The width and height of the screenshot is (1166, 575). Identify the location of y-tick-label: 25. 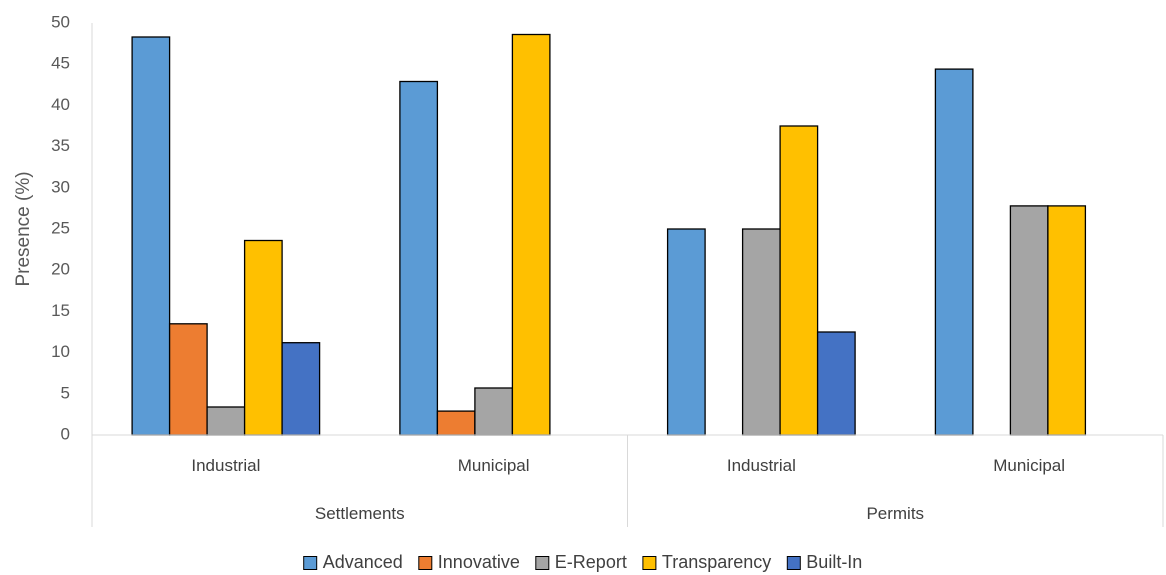
(60, 227).